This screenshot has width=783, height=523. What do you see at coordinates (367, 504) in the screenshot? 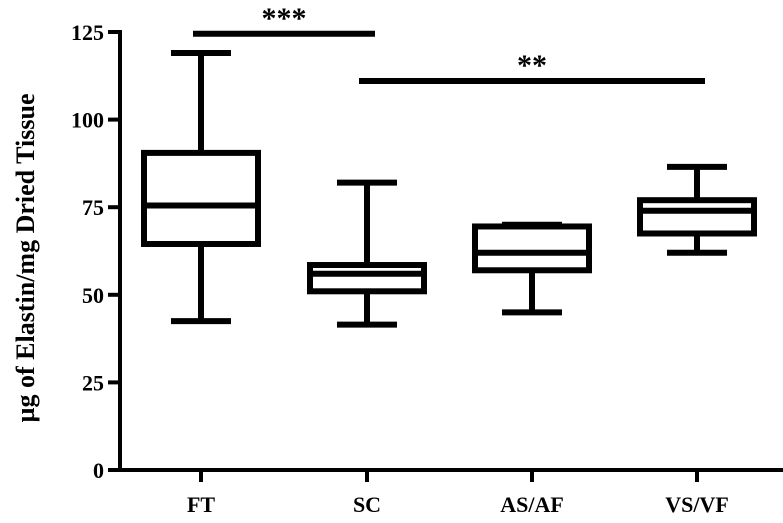
I see `x-tick-label: SC` at bounding box center [367, 504].